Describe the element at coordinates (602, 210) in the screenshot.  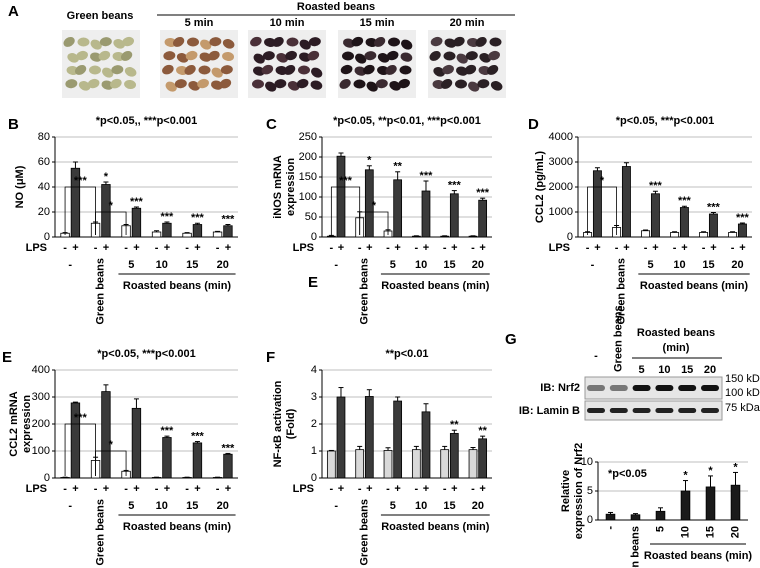
I see `bracket` at that location.